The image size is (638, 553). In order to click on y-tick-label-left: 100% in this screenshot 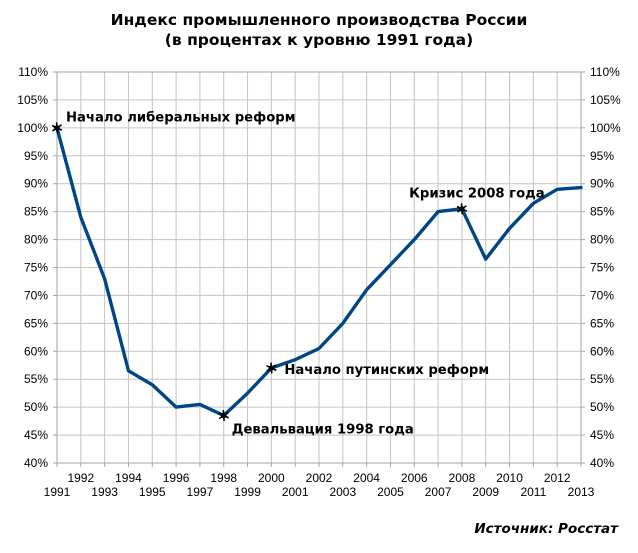, I will do `click(32, 128)`.